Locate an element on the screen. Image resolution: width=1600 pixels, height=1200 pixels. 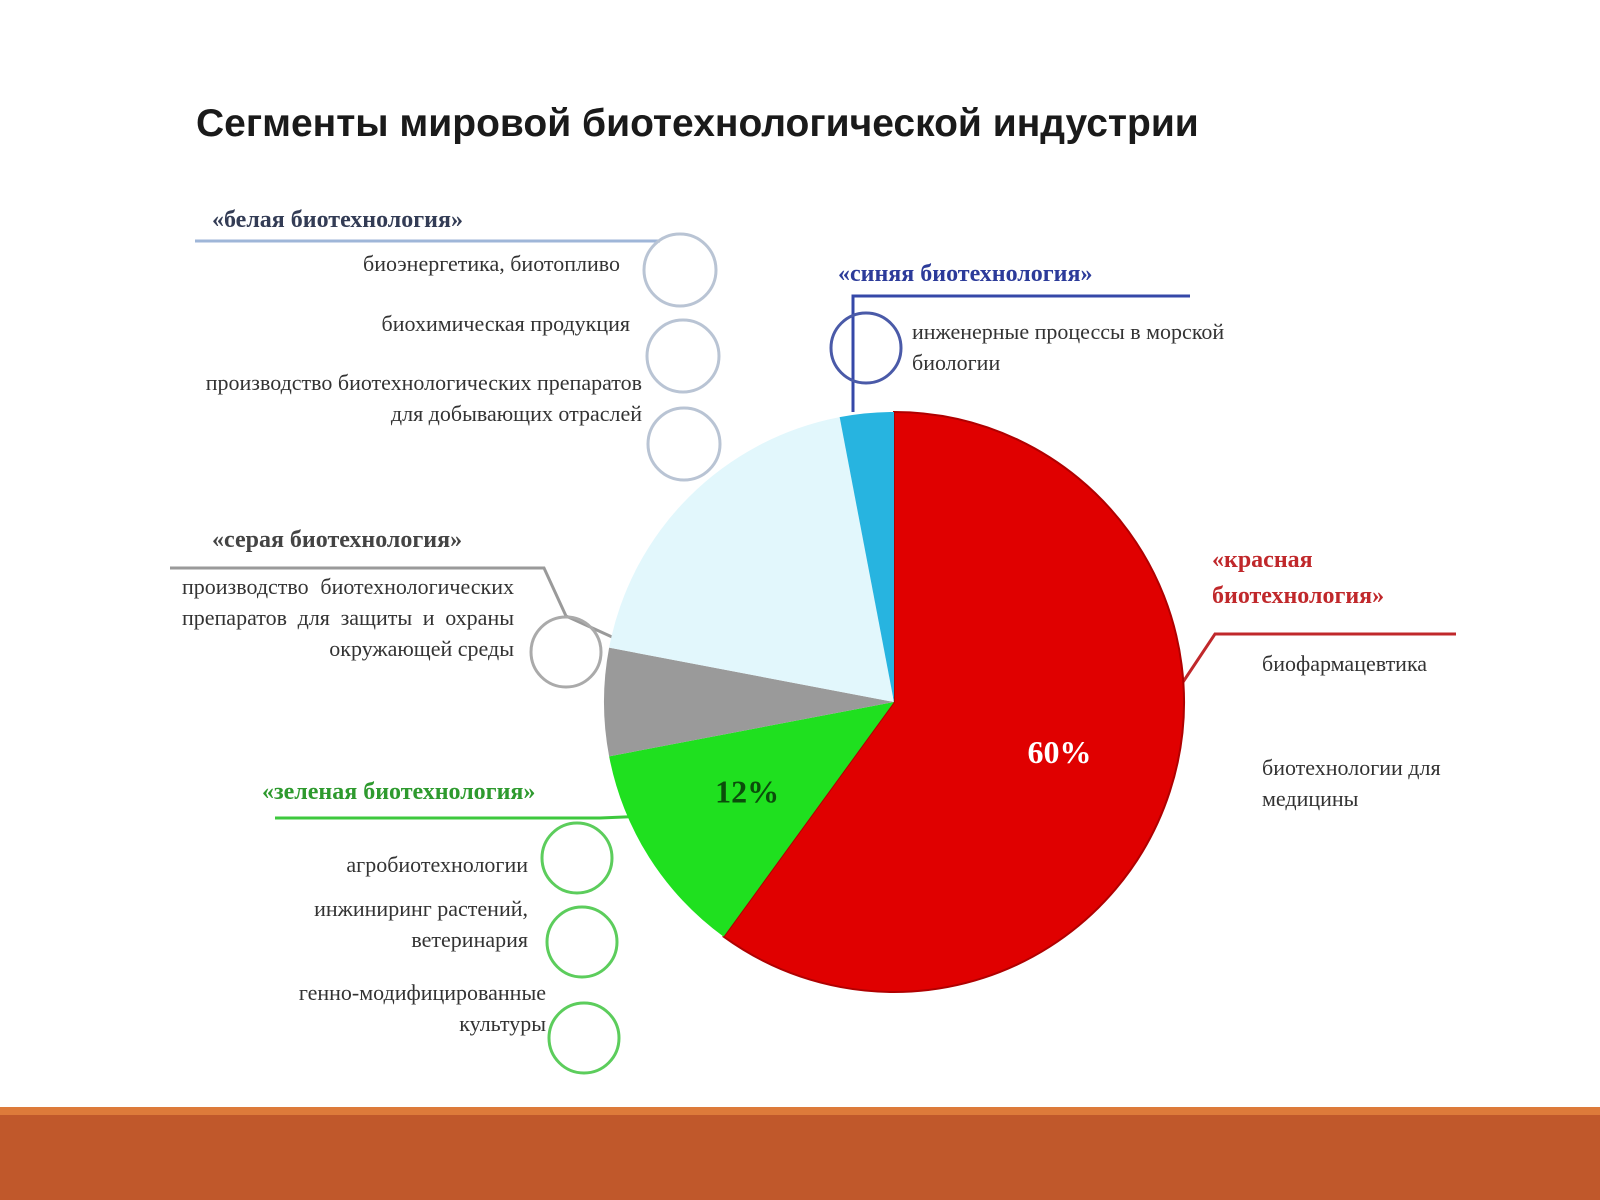
footer-stripe is located at coordinates (800, 1111).